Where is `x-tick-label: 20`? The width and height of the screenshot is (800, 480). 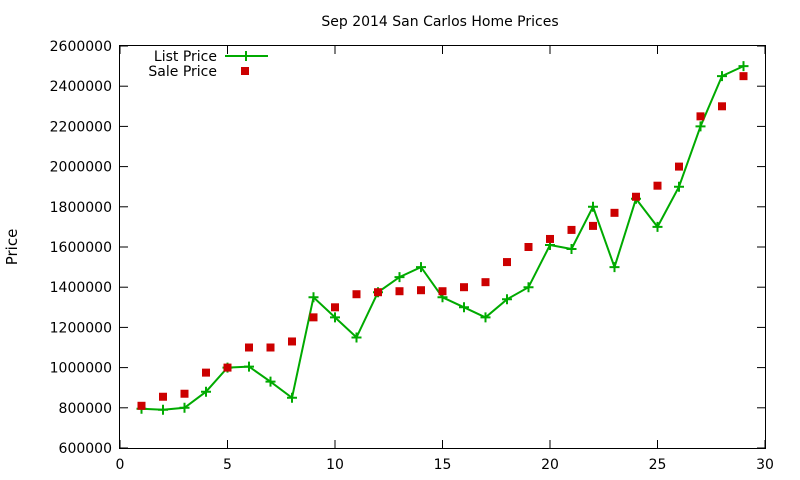 x-tick-label: 20 is located at coordinates (550, 465).